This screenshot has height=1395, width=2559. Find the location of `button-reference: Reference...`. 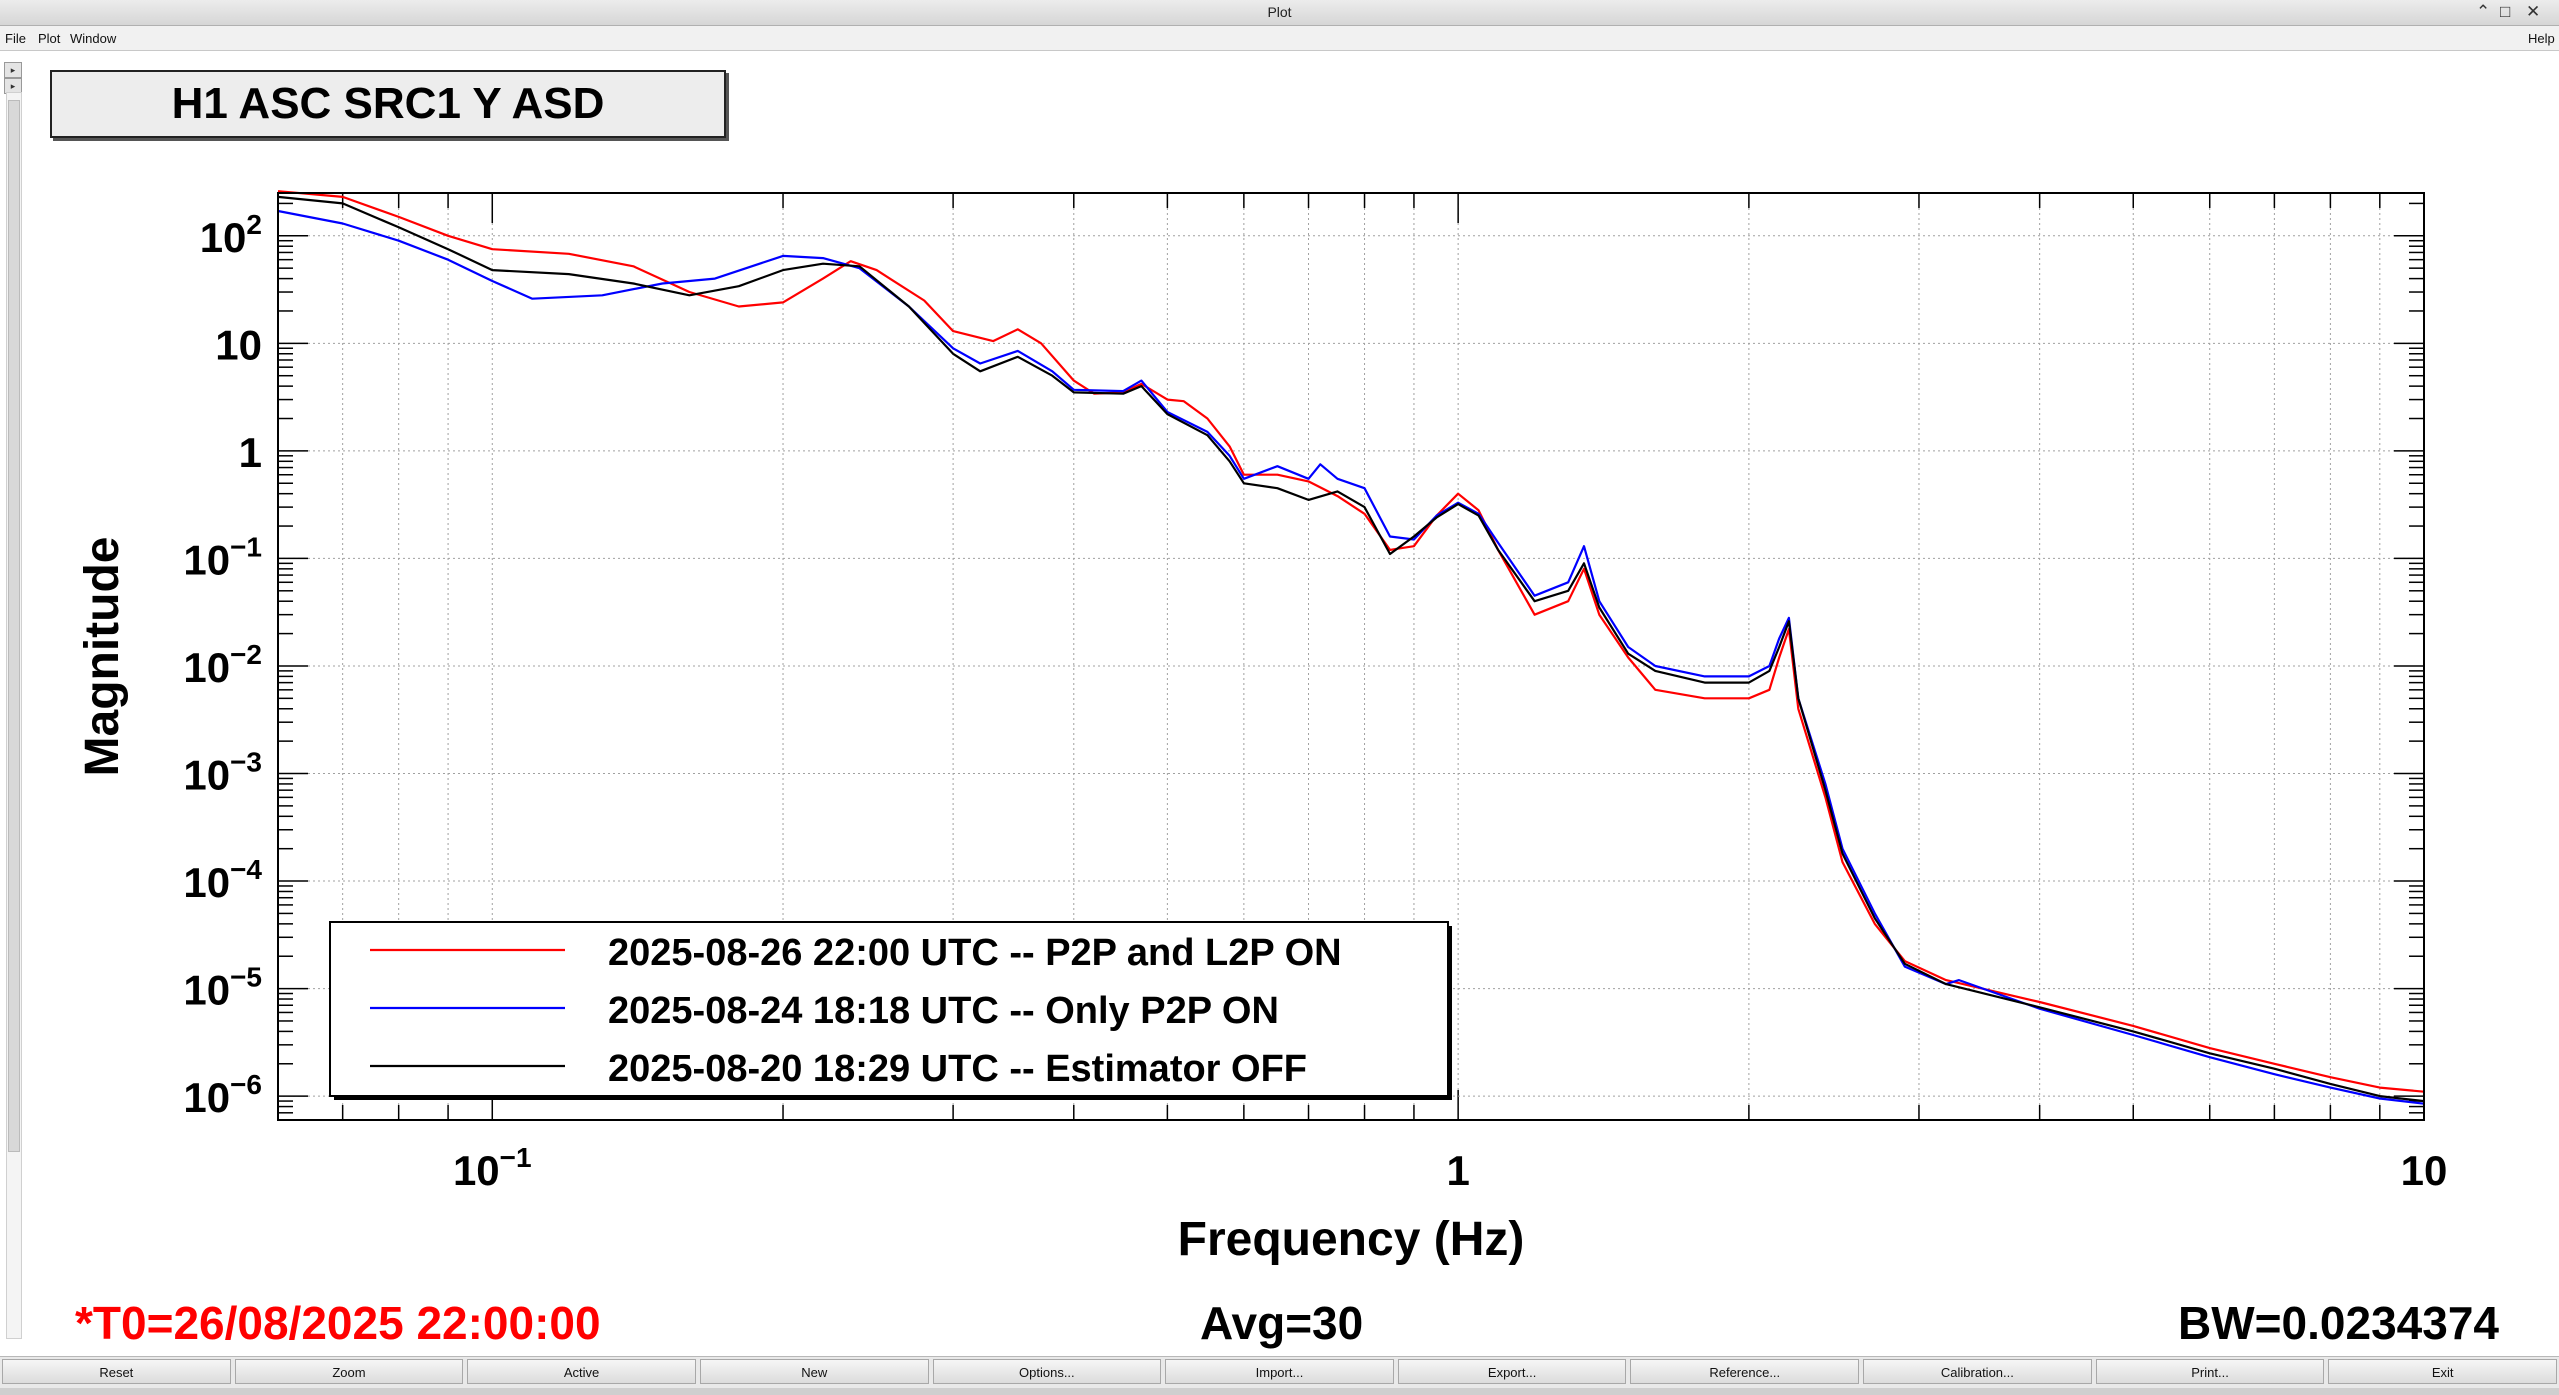

button-reference: Reference... is located at coordinates (1745, 1371).